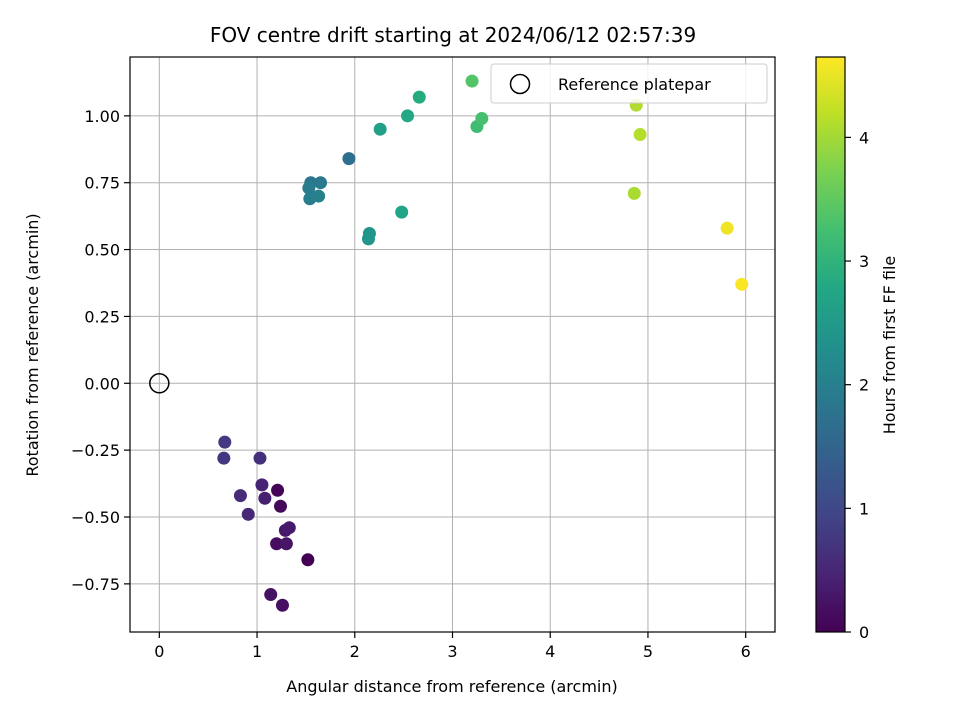 This screenshot has height=720, width=960. I want to click on x-tick-label-6: 6, so click(746, 651).